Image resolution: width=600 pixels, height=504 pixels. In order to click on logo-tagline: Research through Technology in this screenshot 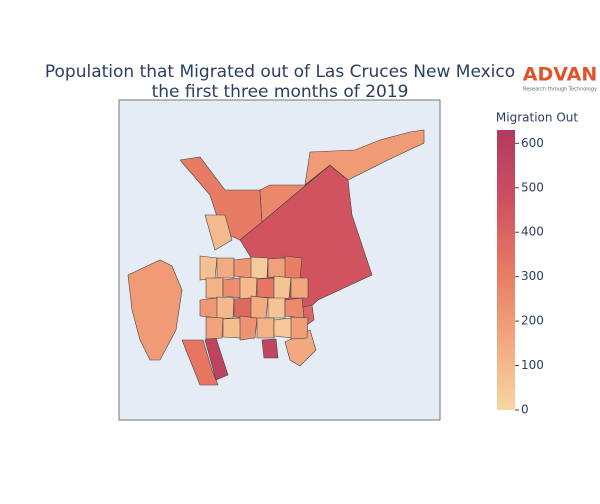, I will do `click(560, 90)`.